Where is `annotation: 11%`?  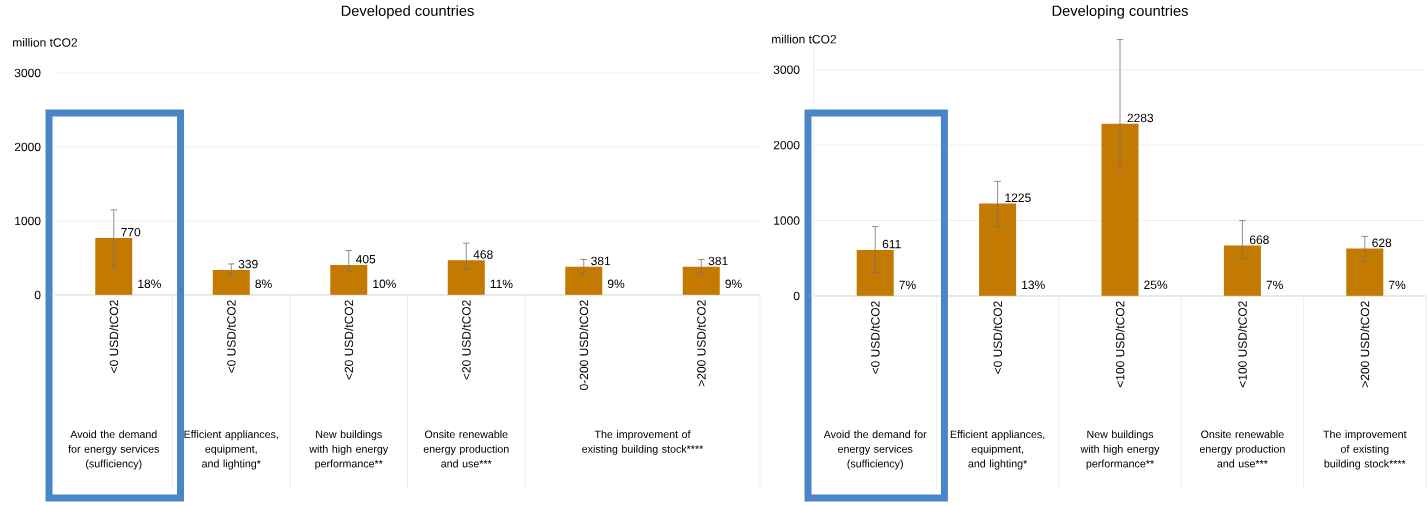
annotation: 11% is located at coordinates (501, 284).